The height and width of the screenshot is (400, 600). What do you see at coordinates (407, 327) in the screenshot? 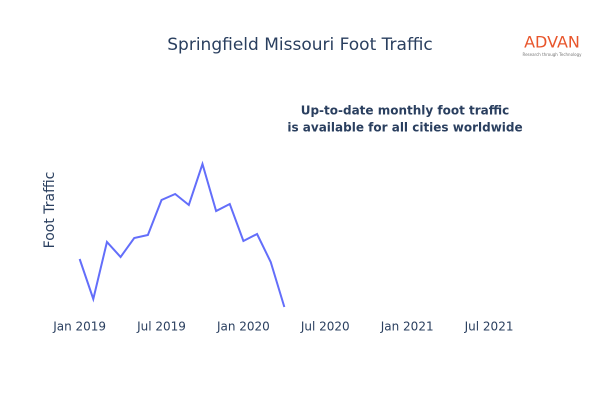
I see `x-tick-label: Jan 2021` at bounding box center [407, 327].